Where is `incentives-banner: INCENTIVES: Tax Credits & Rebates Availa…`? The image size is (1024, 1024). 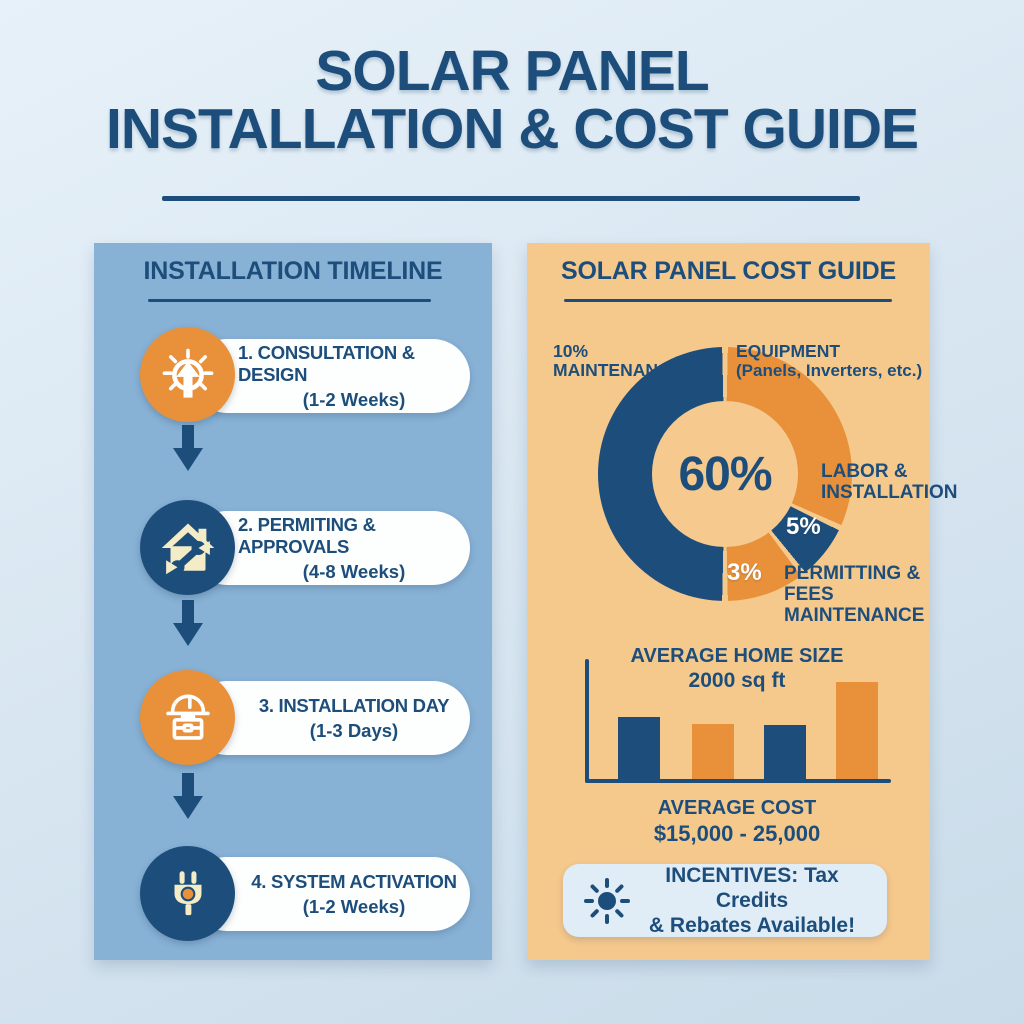
incentives-banner: INCENTIVES: Tax Credits & Rebates Availa… is located at coordinates (725, 900).